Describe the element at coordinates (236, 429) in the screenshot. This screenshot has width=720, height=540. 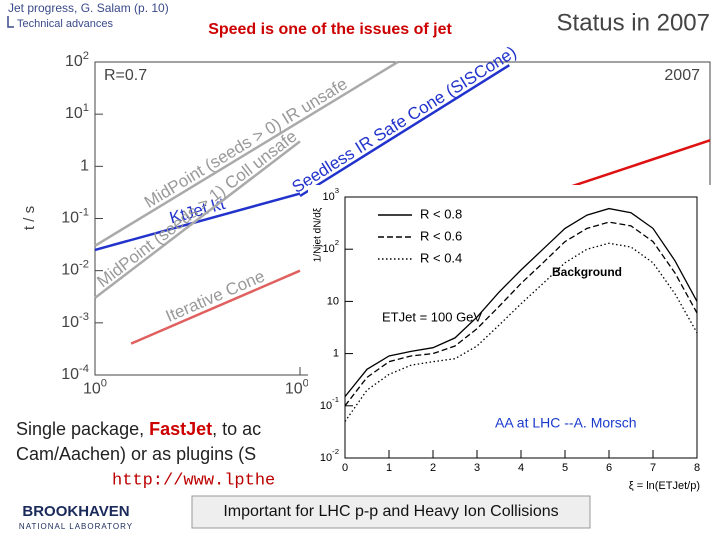
I see `body-text: , to ac` at that location.